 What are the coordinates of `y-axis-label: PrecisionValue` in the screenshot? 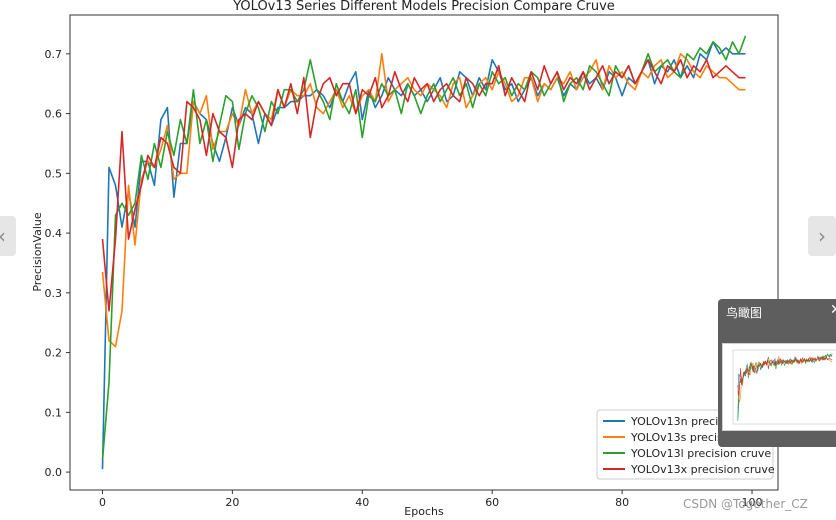 It's located at (37, 252).